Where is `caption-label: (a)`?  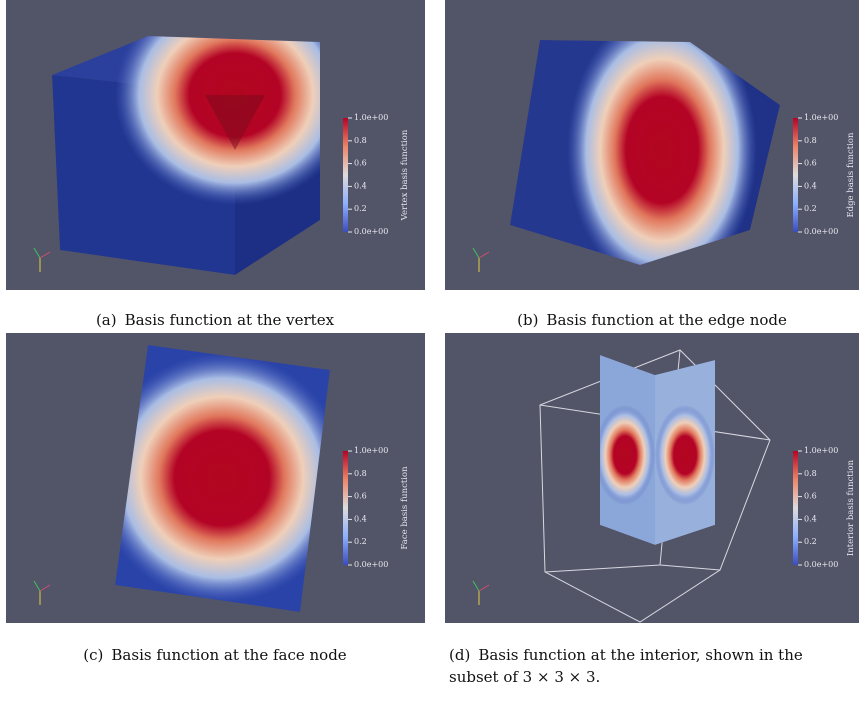 caption-label: (a) is located at coordinates (106, 320).